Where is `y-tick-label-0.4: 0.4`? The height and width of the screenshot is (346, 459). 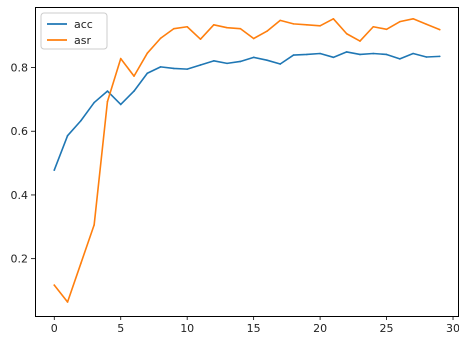 y-tick-label-0.4: 0.4 is located at coordinates (20, 195).